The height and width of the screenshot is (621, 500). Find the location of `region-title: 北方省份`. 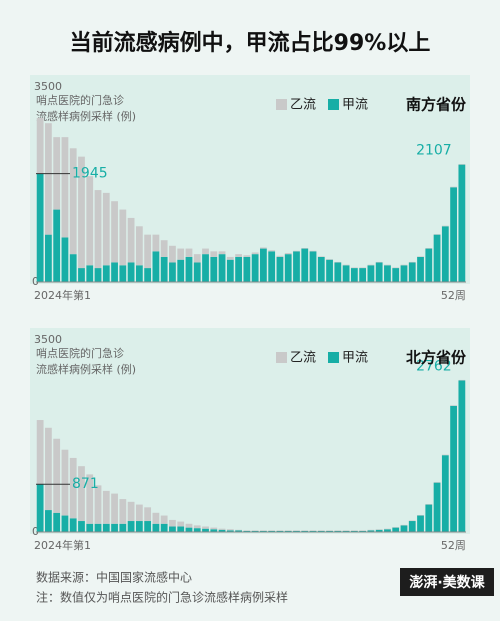

region-title: 北方省份 is located at coordinates (436, 358).